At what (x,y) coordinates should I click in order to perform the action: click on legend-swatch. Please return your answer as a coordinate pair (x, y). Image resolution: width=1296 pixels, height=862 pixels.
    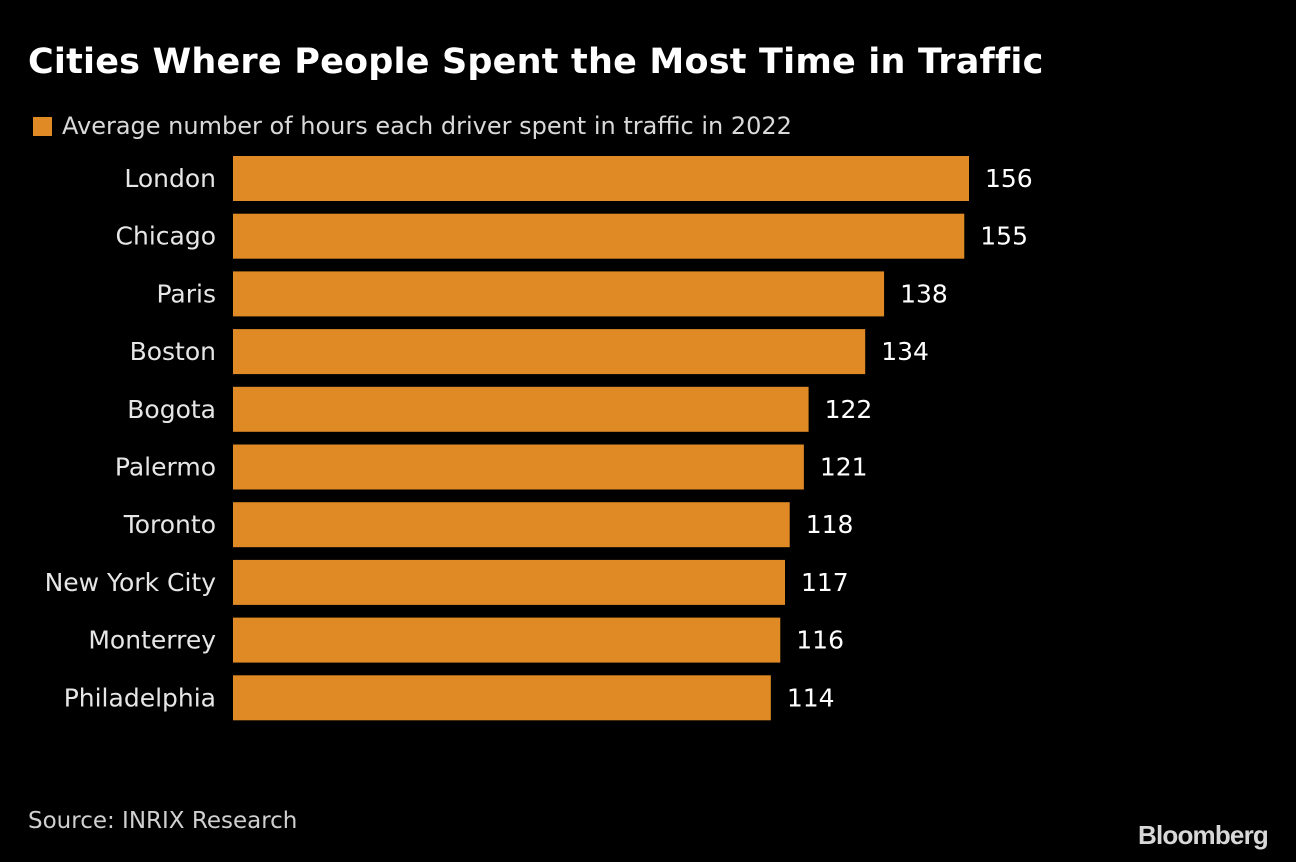
    Looking at the image, I should click on (42, 126).